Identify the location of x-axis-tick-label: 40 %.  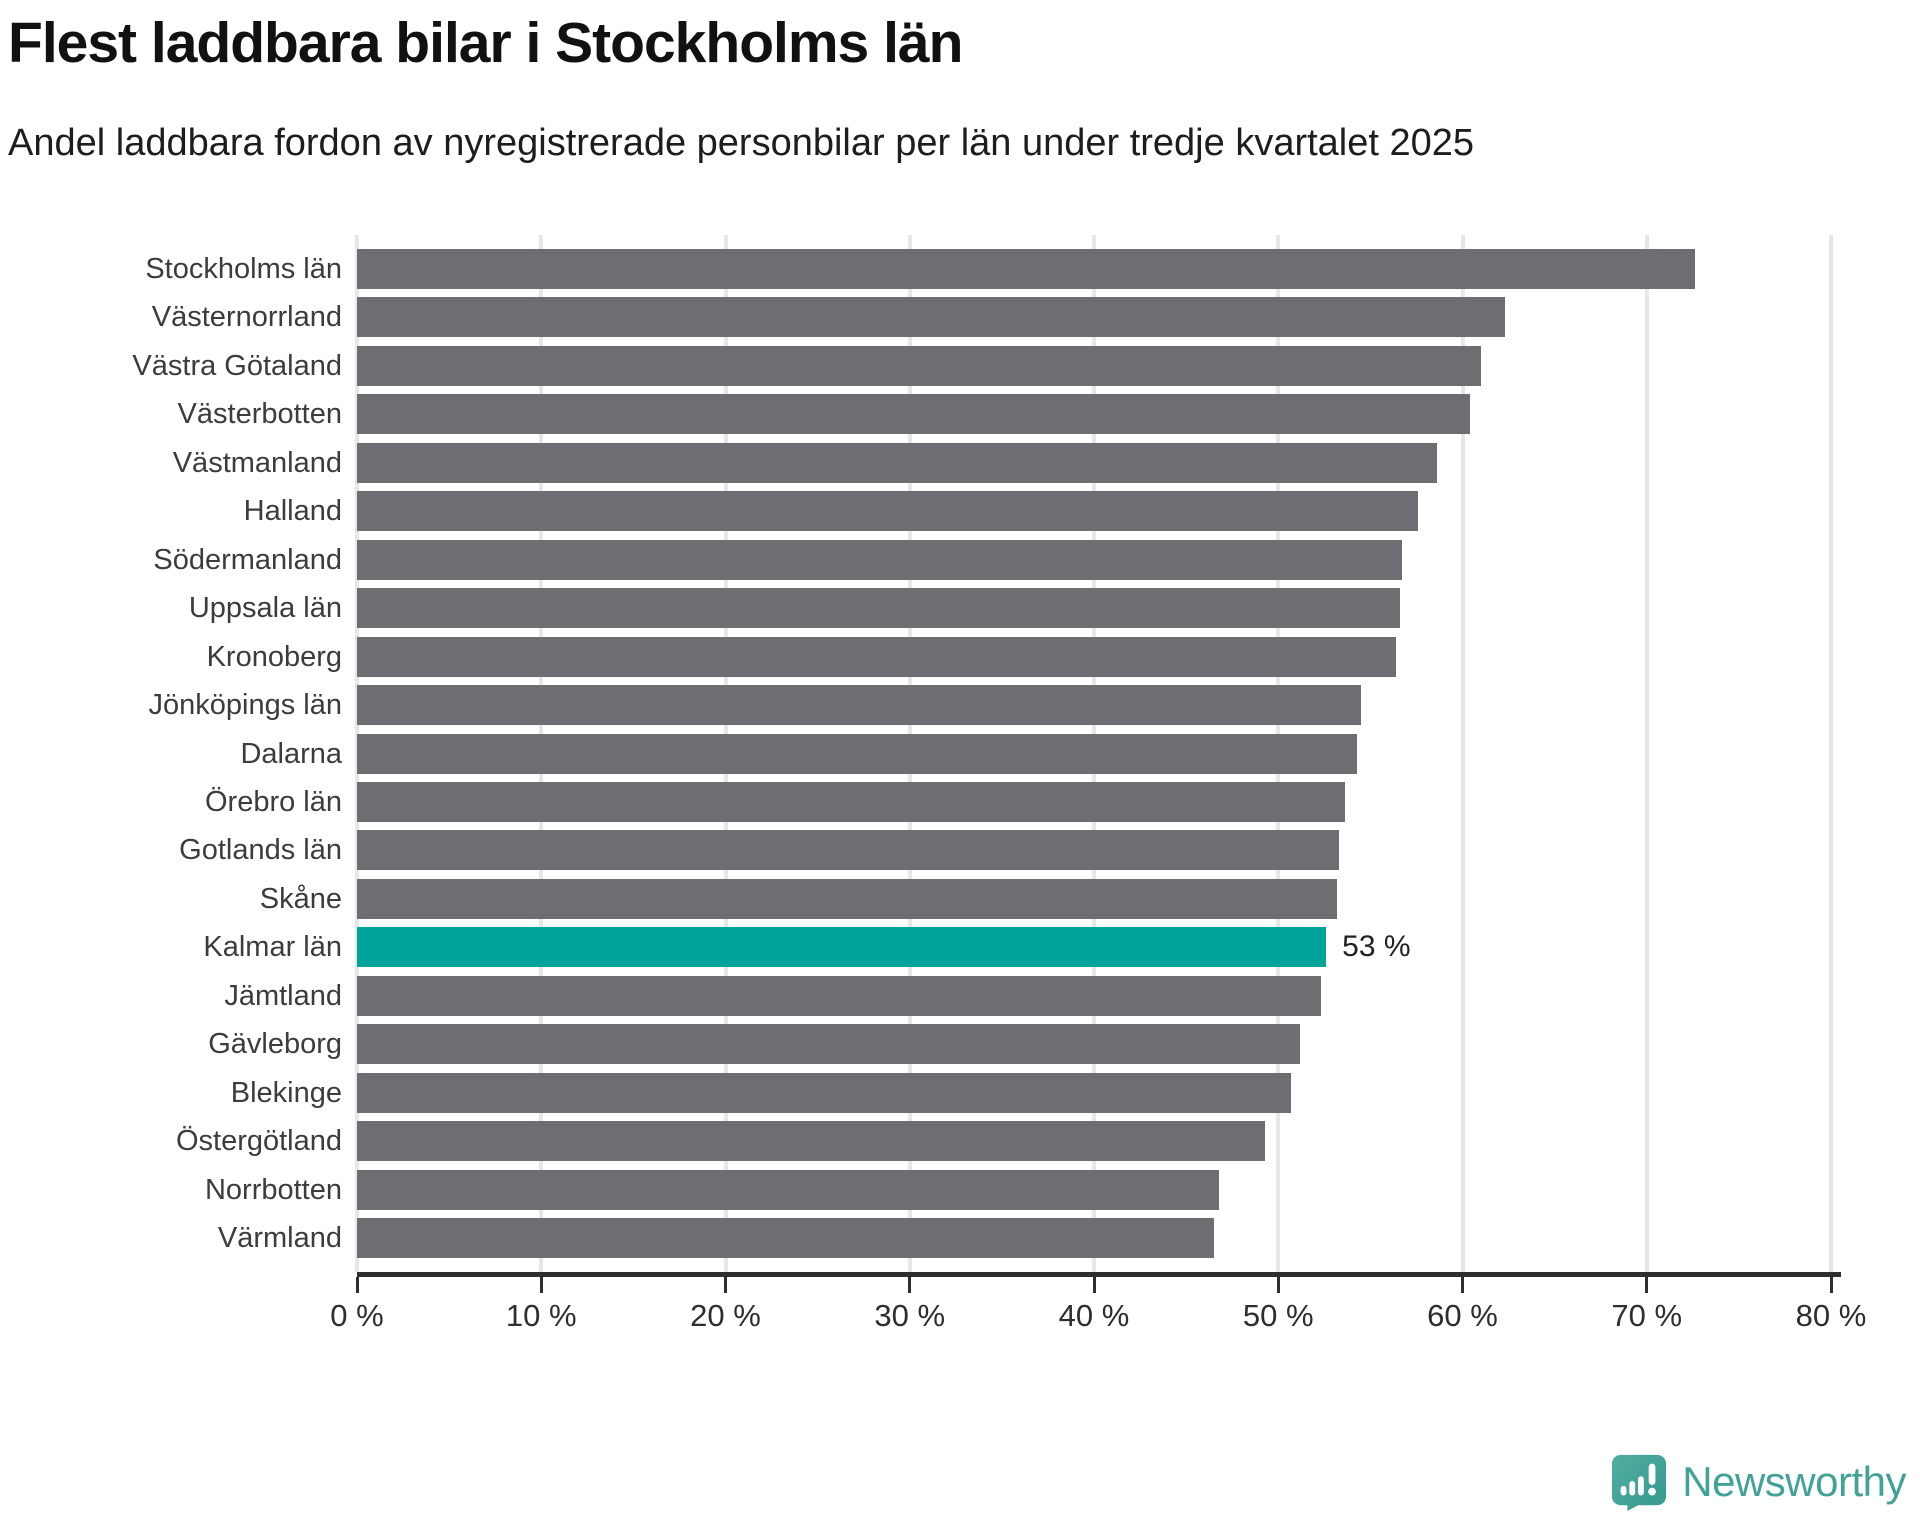
(1094, 1315).